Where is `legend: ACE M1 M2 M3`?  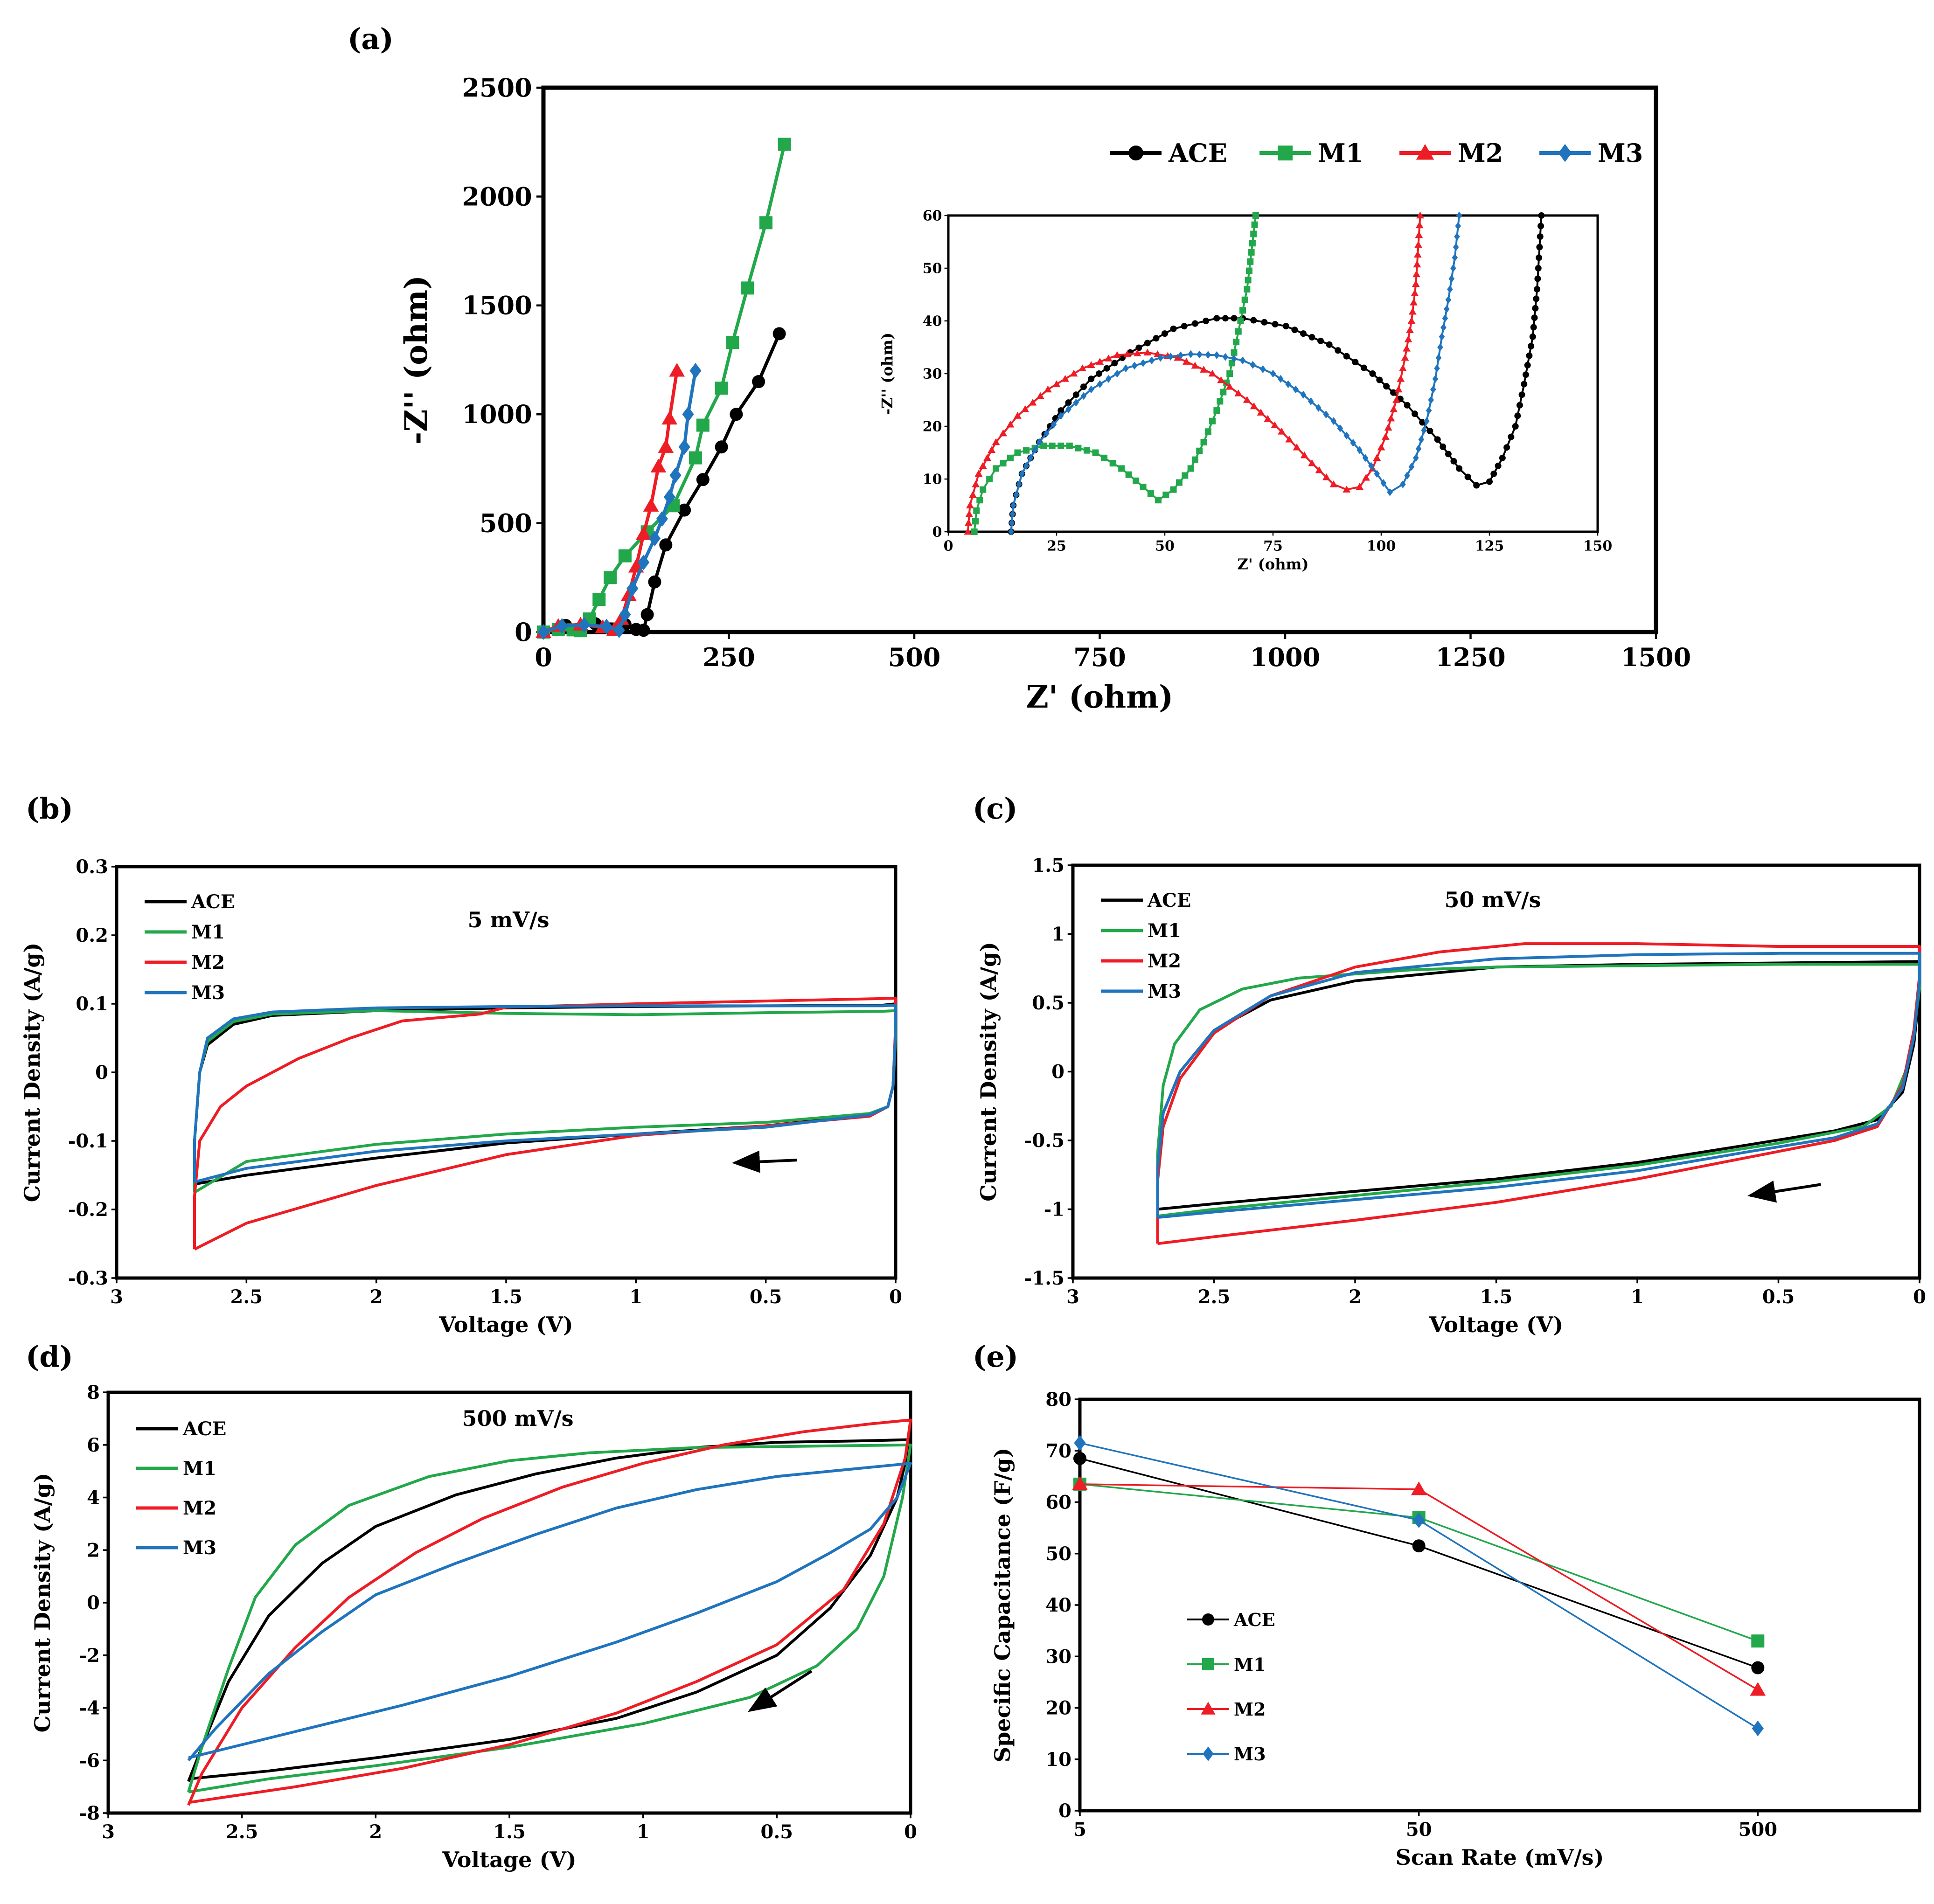 legend: ACE M1 M2 M3 is located at coordinates (1231, 1687).